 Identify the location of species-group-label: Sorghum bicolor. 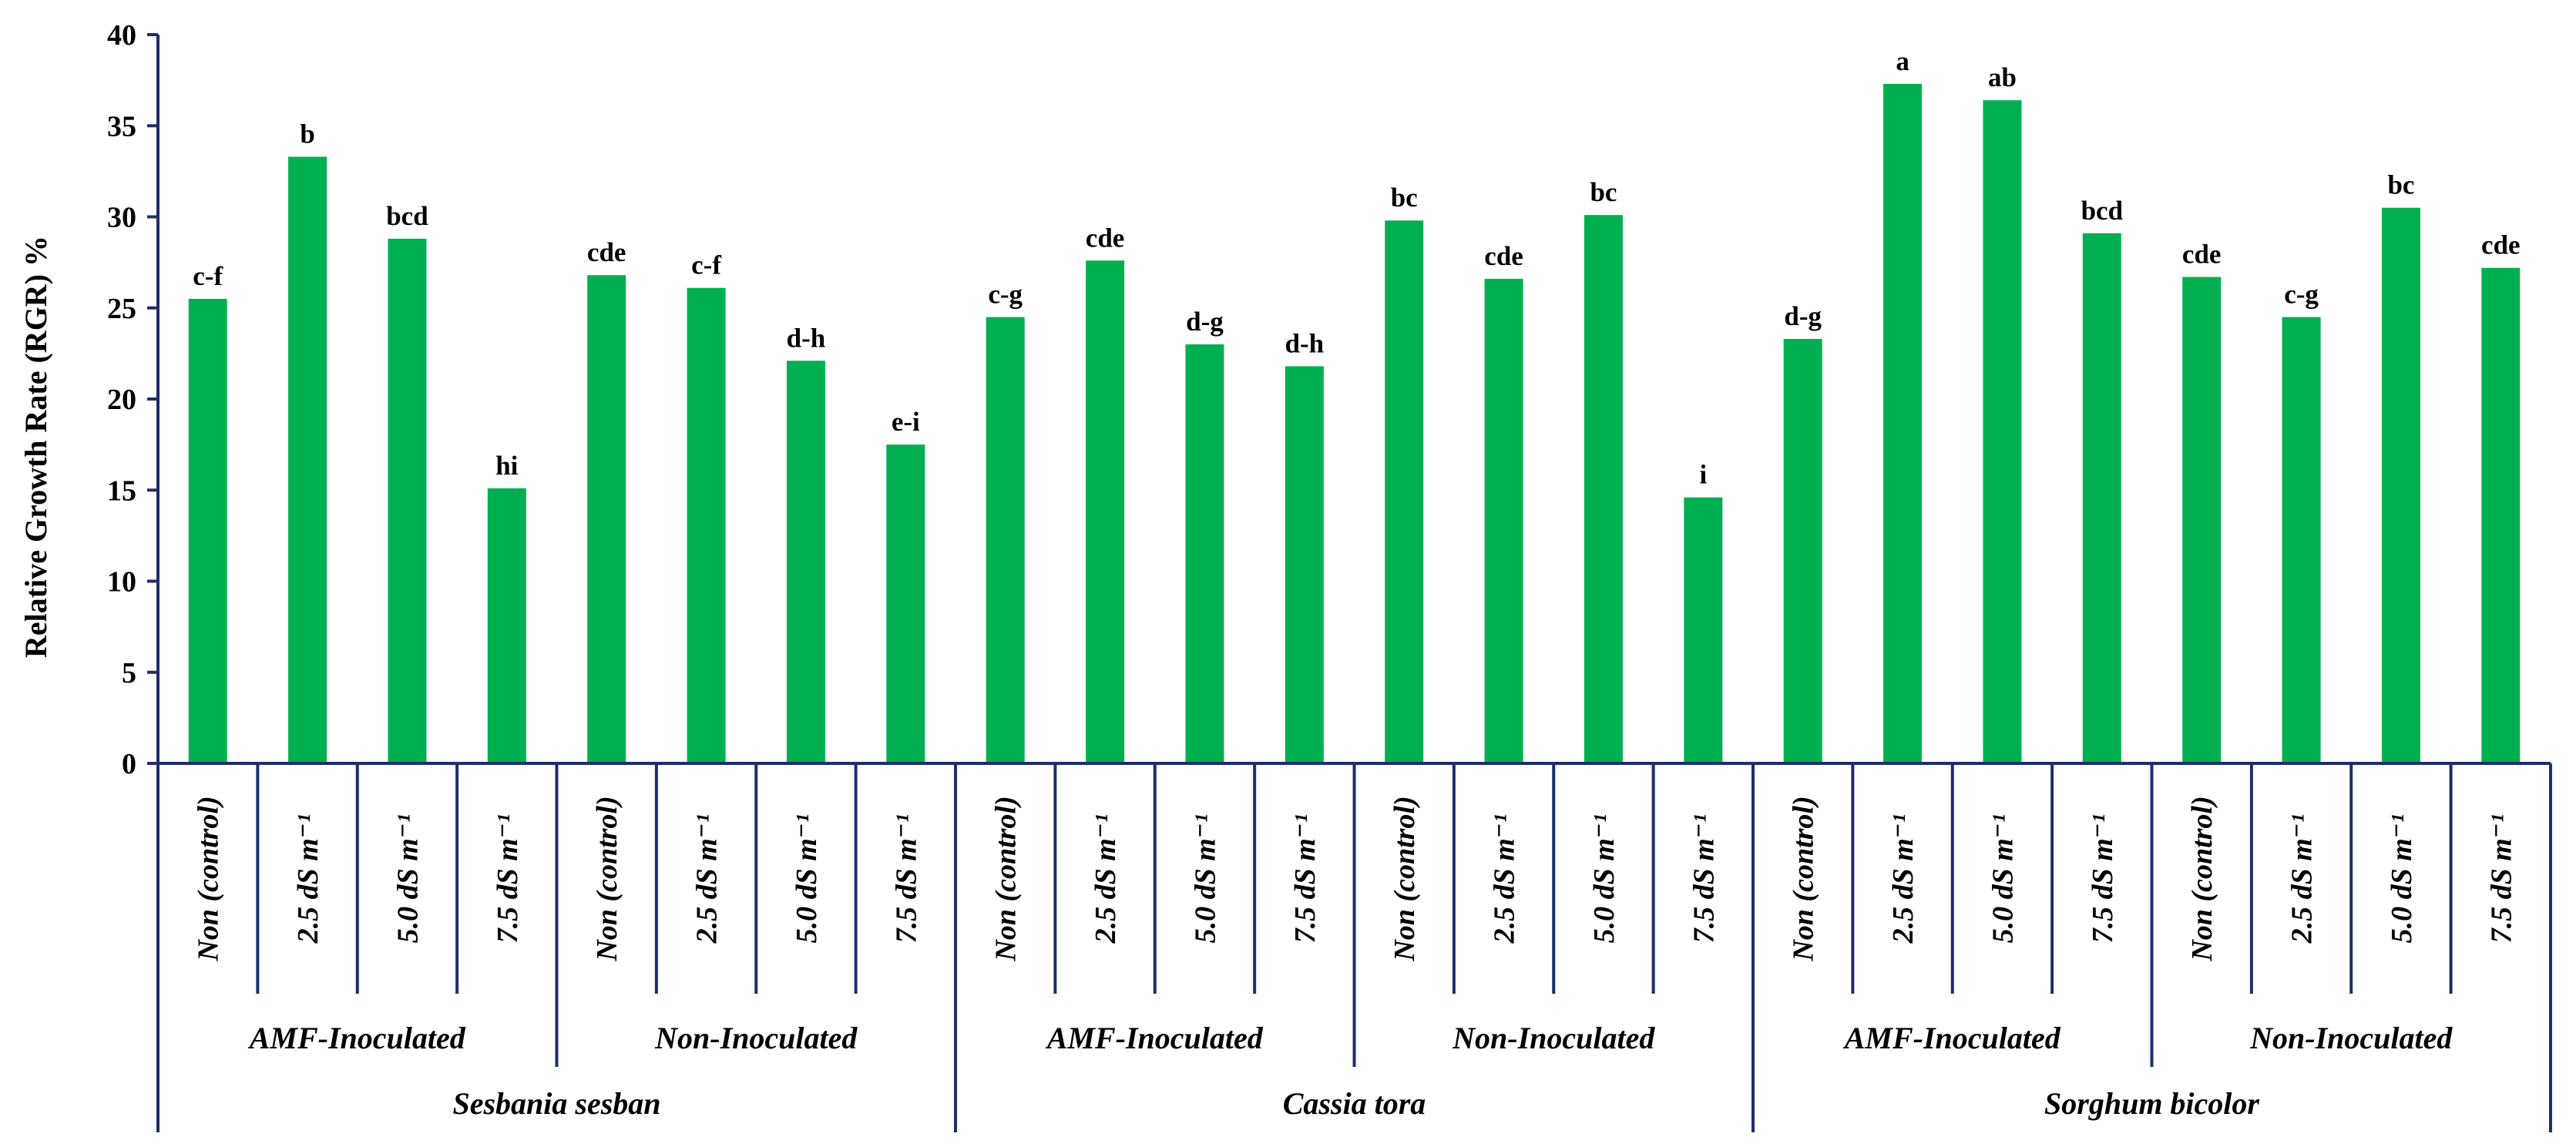
(2151, 1103).